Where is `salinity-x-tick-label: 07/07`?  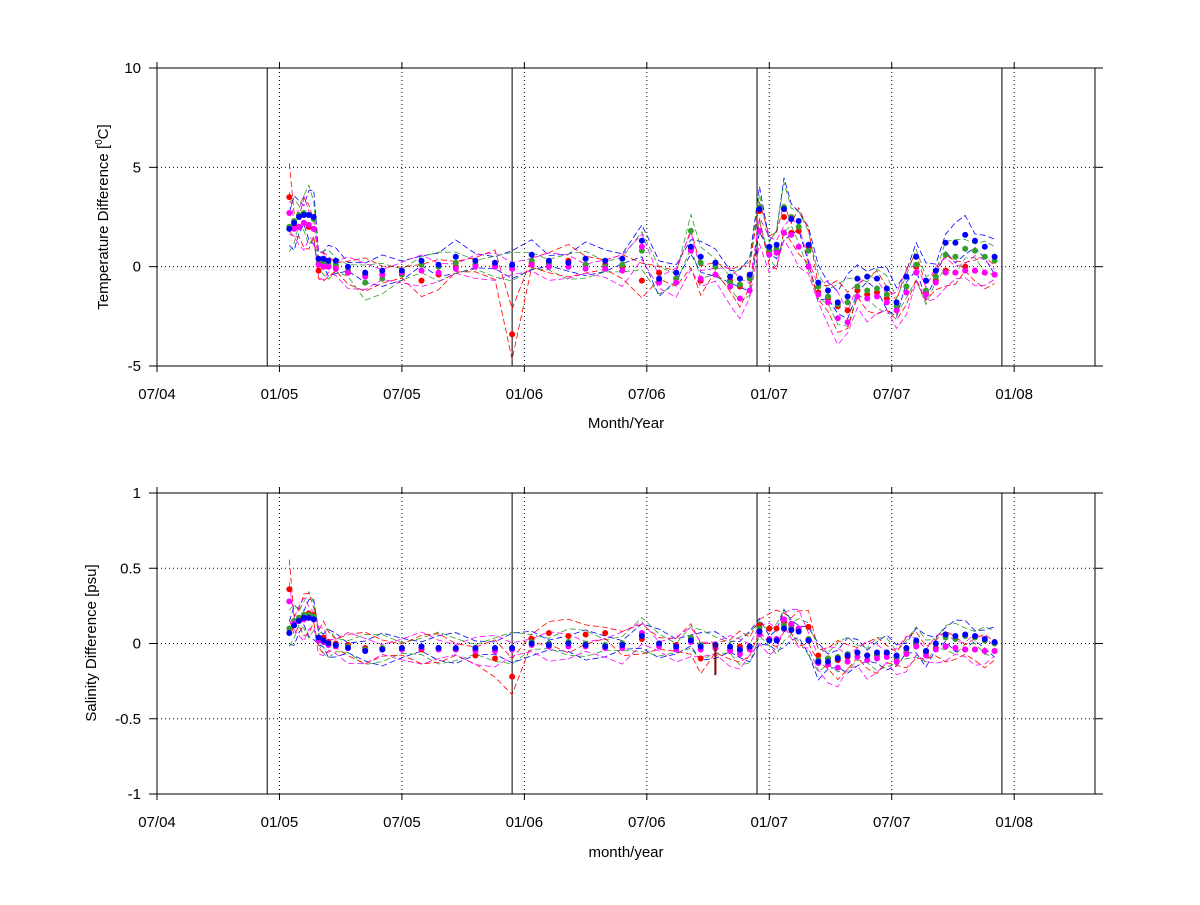 salinity-x-tick-label: 07/07 is located at coordinates (892, 822).